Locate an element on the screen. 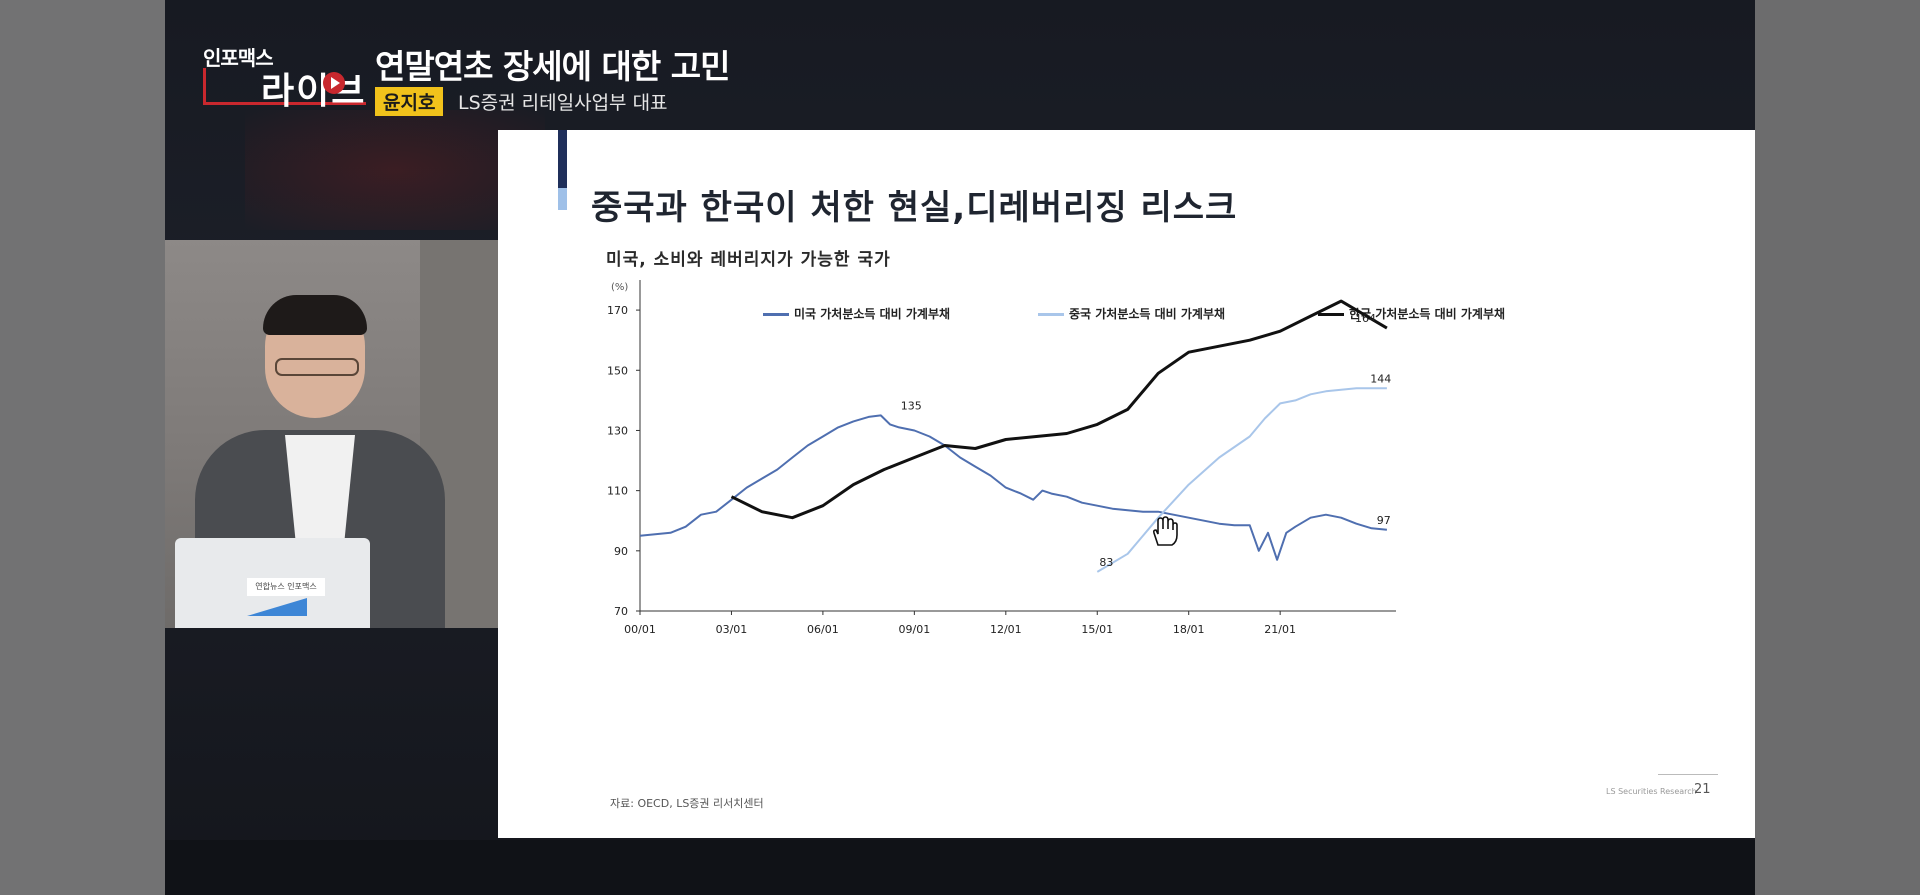  laptop-sticker-text: 연합뉴스 인포맥스 is located at coordinates (286, 587).